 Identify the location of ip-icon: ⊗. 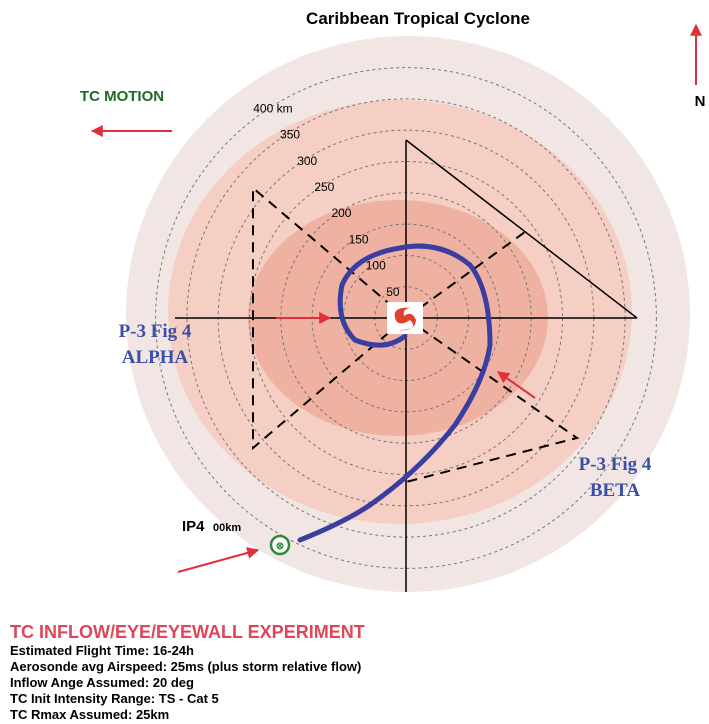
(280, 546).